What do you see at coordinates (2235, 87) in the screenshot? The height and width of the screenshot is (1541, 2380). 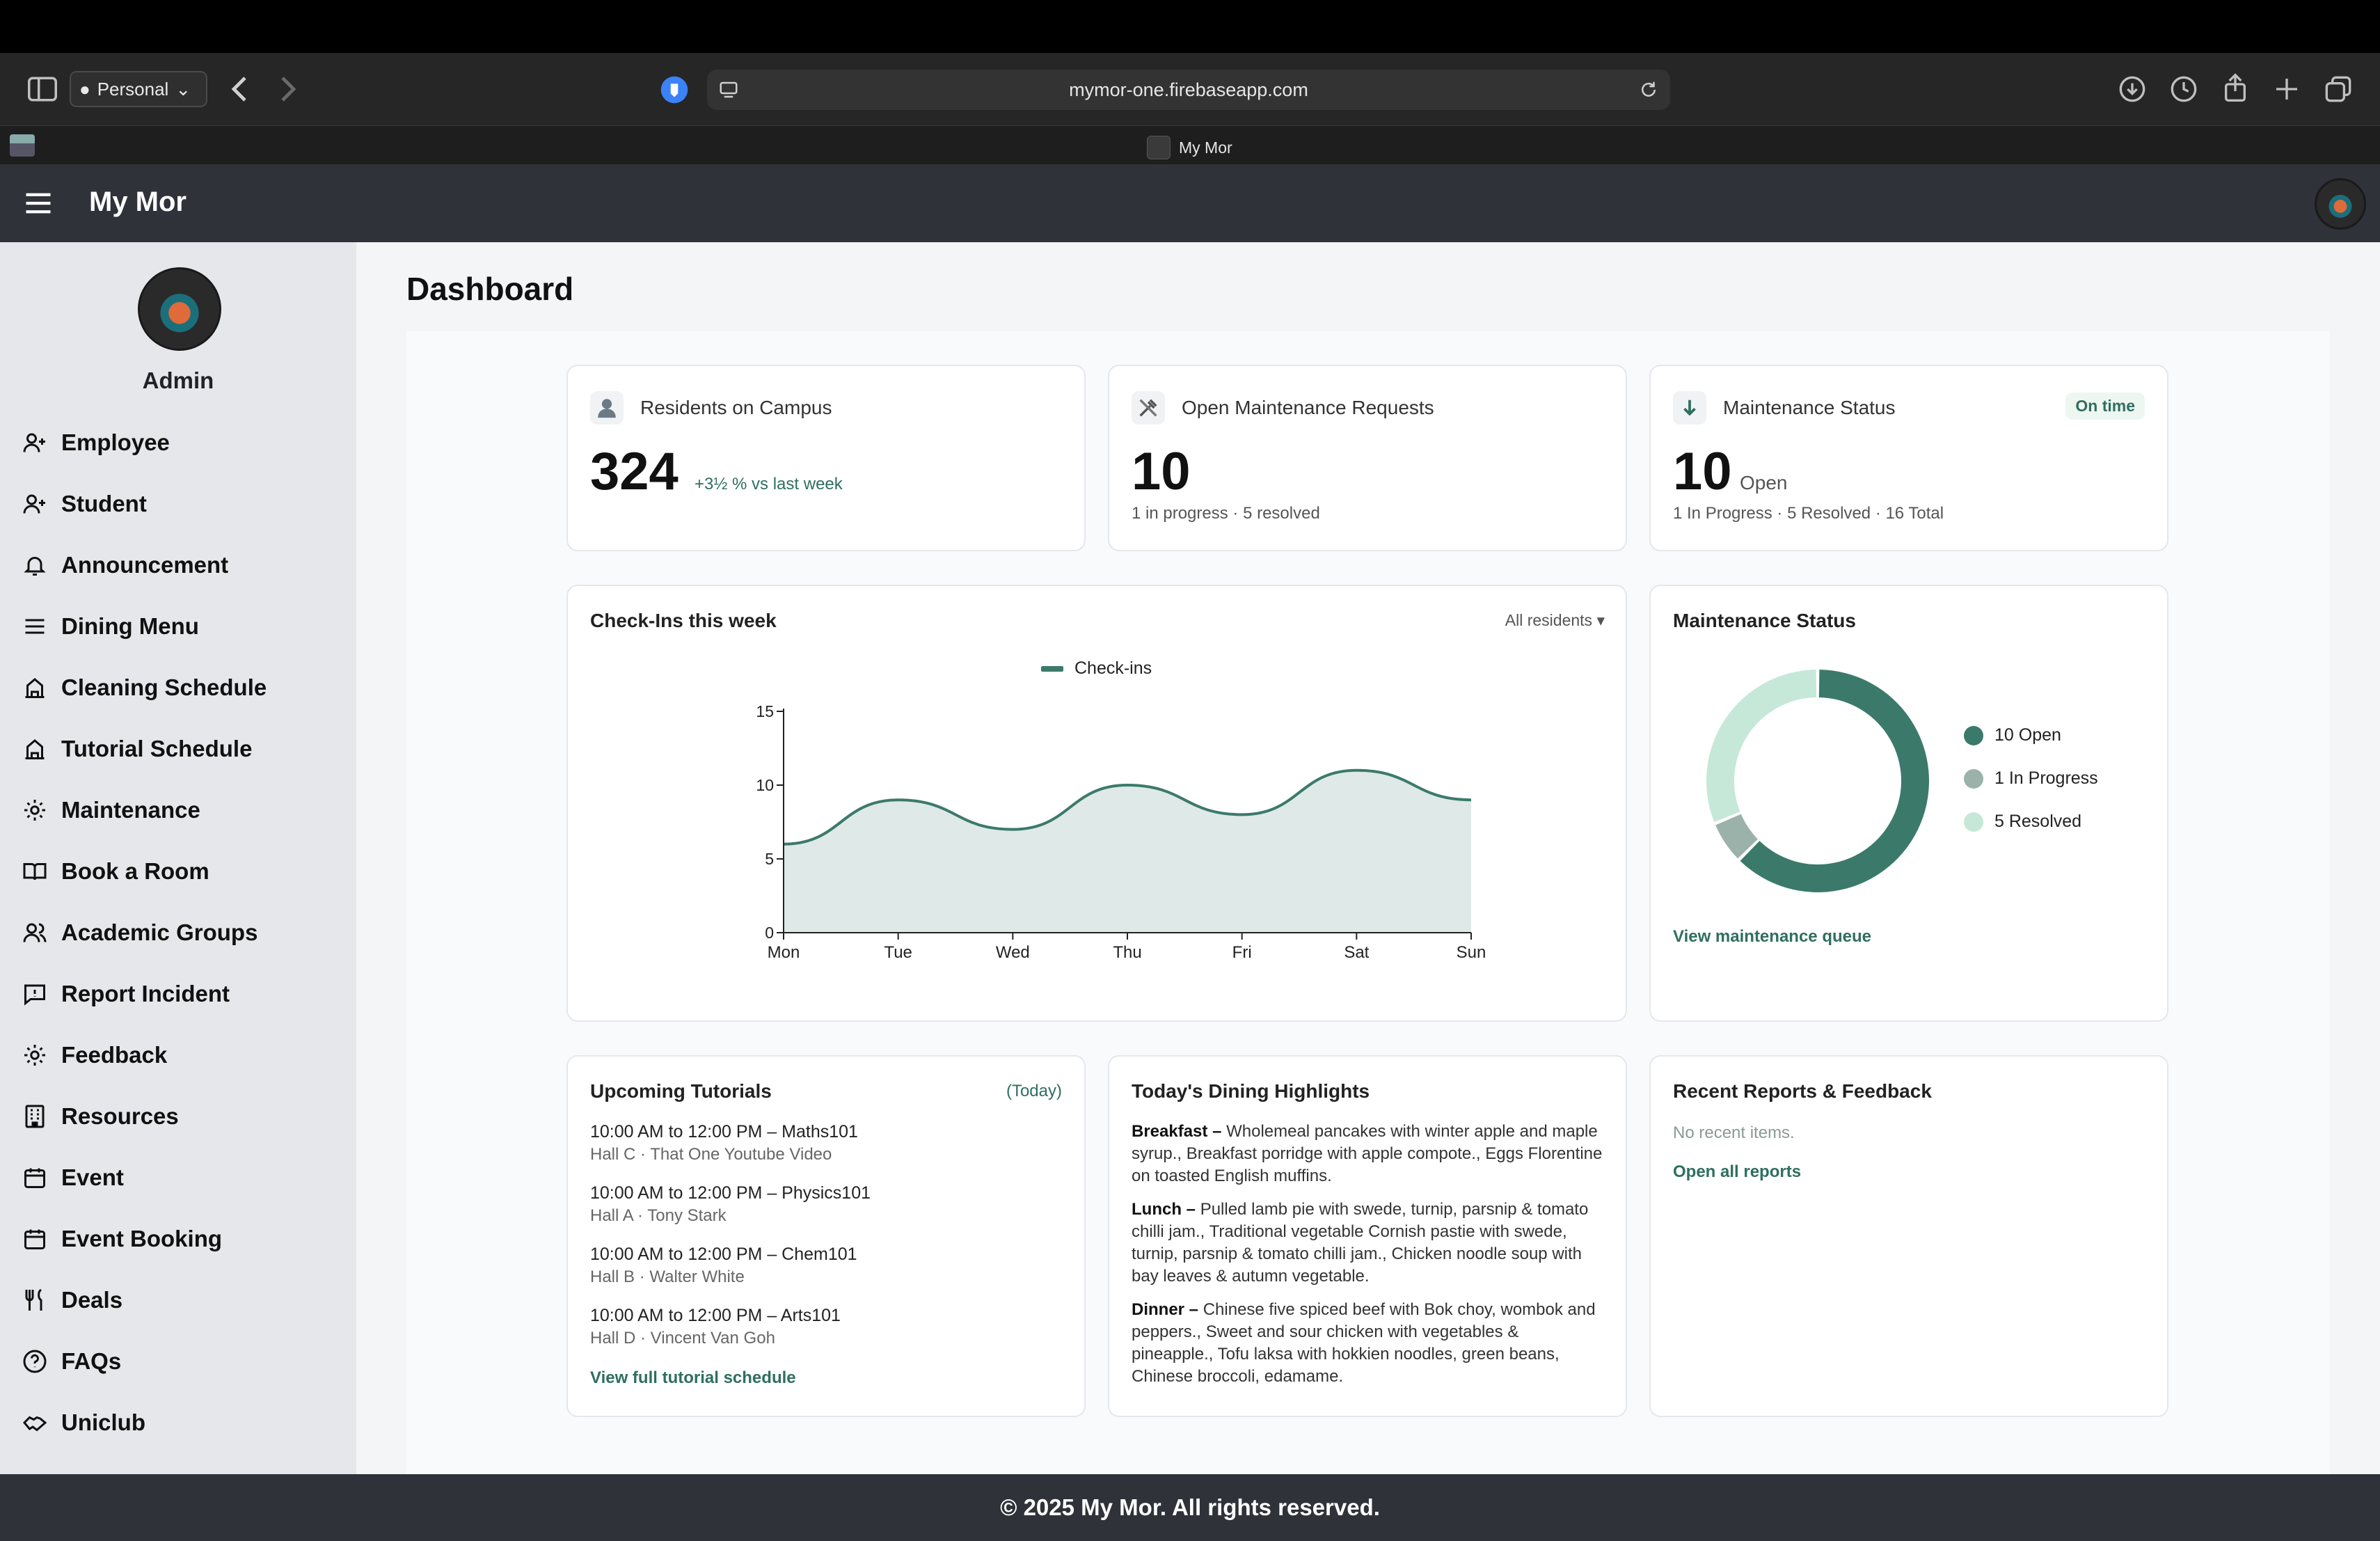 I see `share-icon` at bounding box center [2235, 87].